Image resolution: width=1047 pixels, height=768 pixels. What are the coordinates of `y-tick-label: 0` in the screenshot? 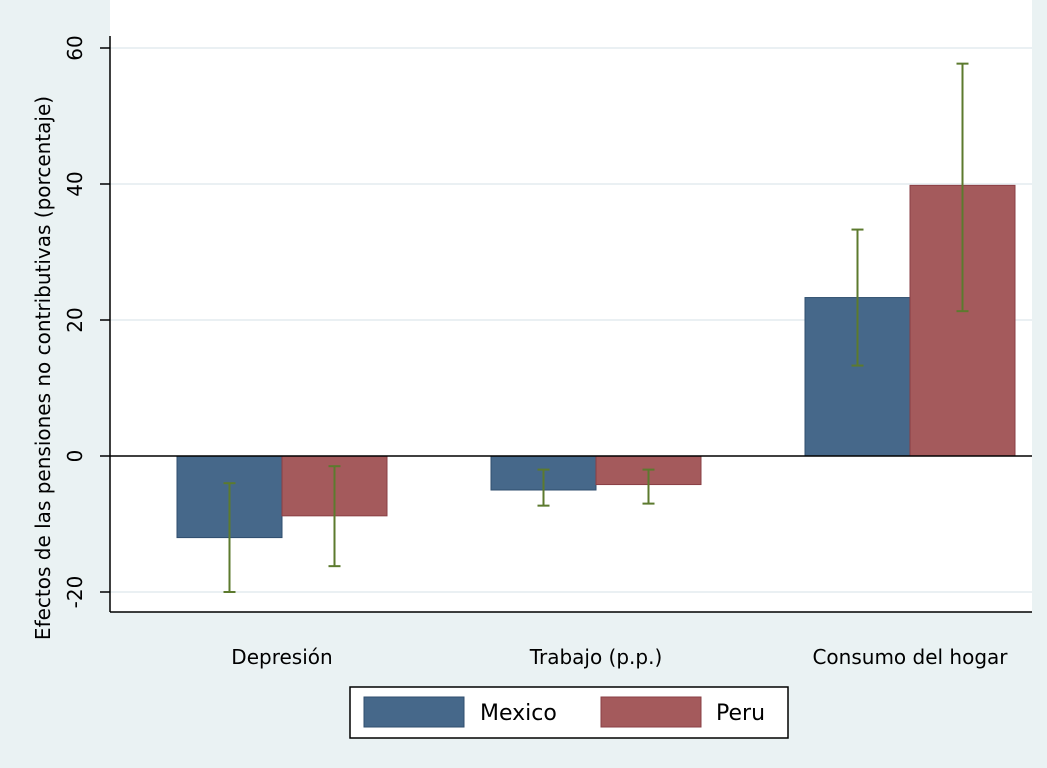 It's located at (75, 456).